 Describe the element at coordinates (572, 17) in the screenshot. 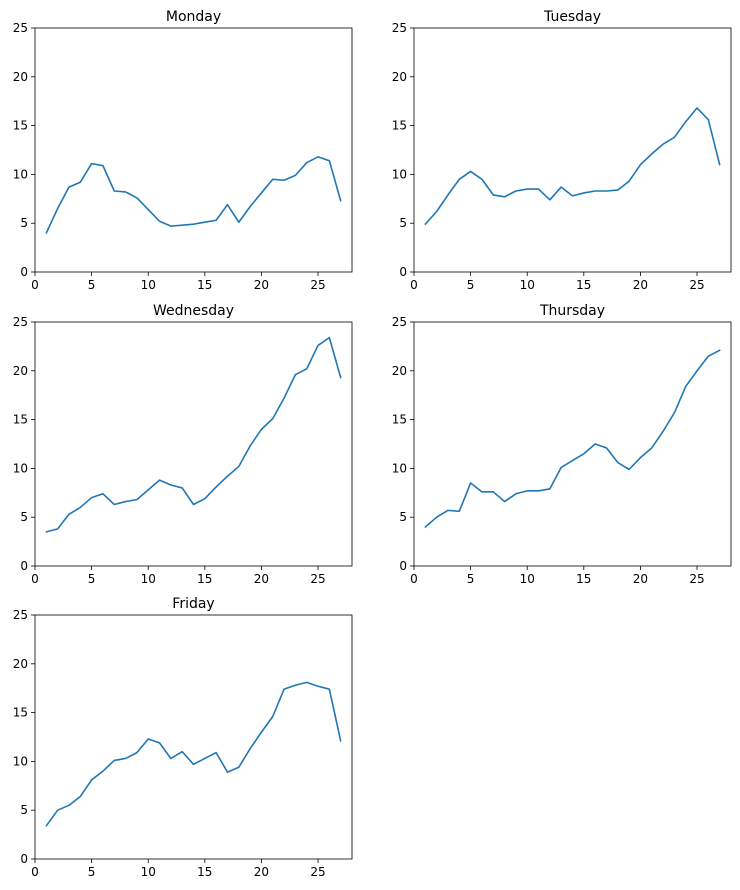

I see `chart-title: Tuesday` at that location.